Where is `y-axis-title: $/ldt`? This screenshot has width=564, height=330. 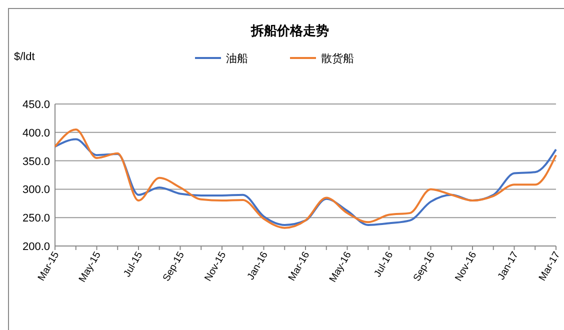
y-axis-title: $/ldt is located at coordinates (24, 57).